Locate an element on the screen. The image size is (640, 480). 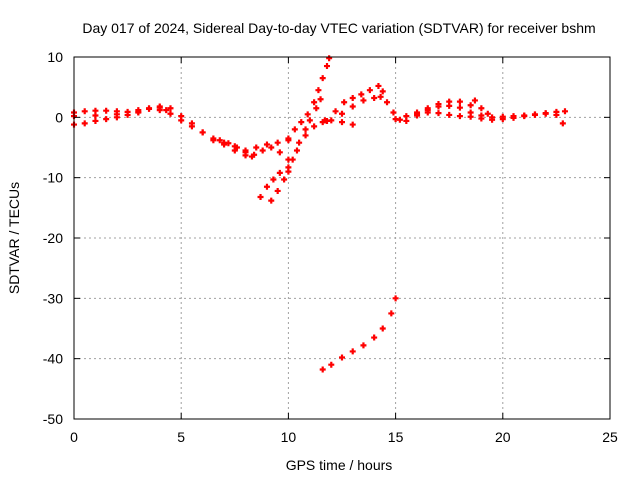
x-tick-label: 5 is located at coordinates (181, 437).